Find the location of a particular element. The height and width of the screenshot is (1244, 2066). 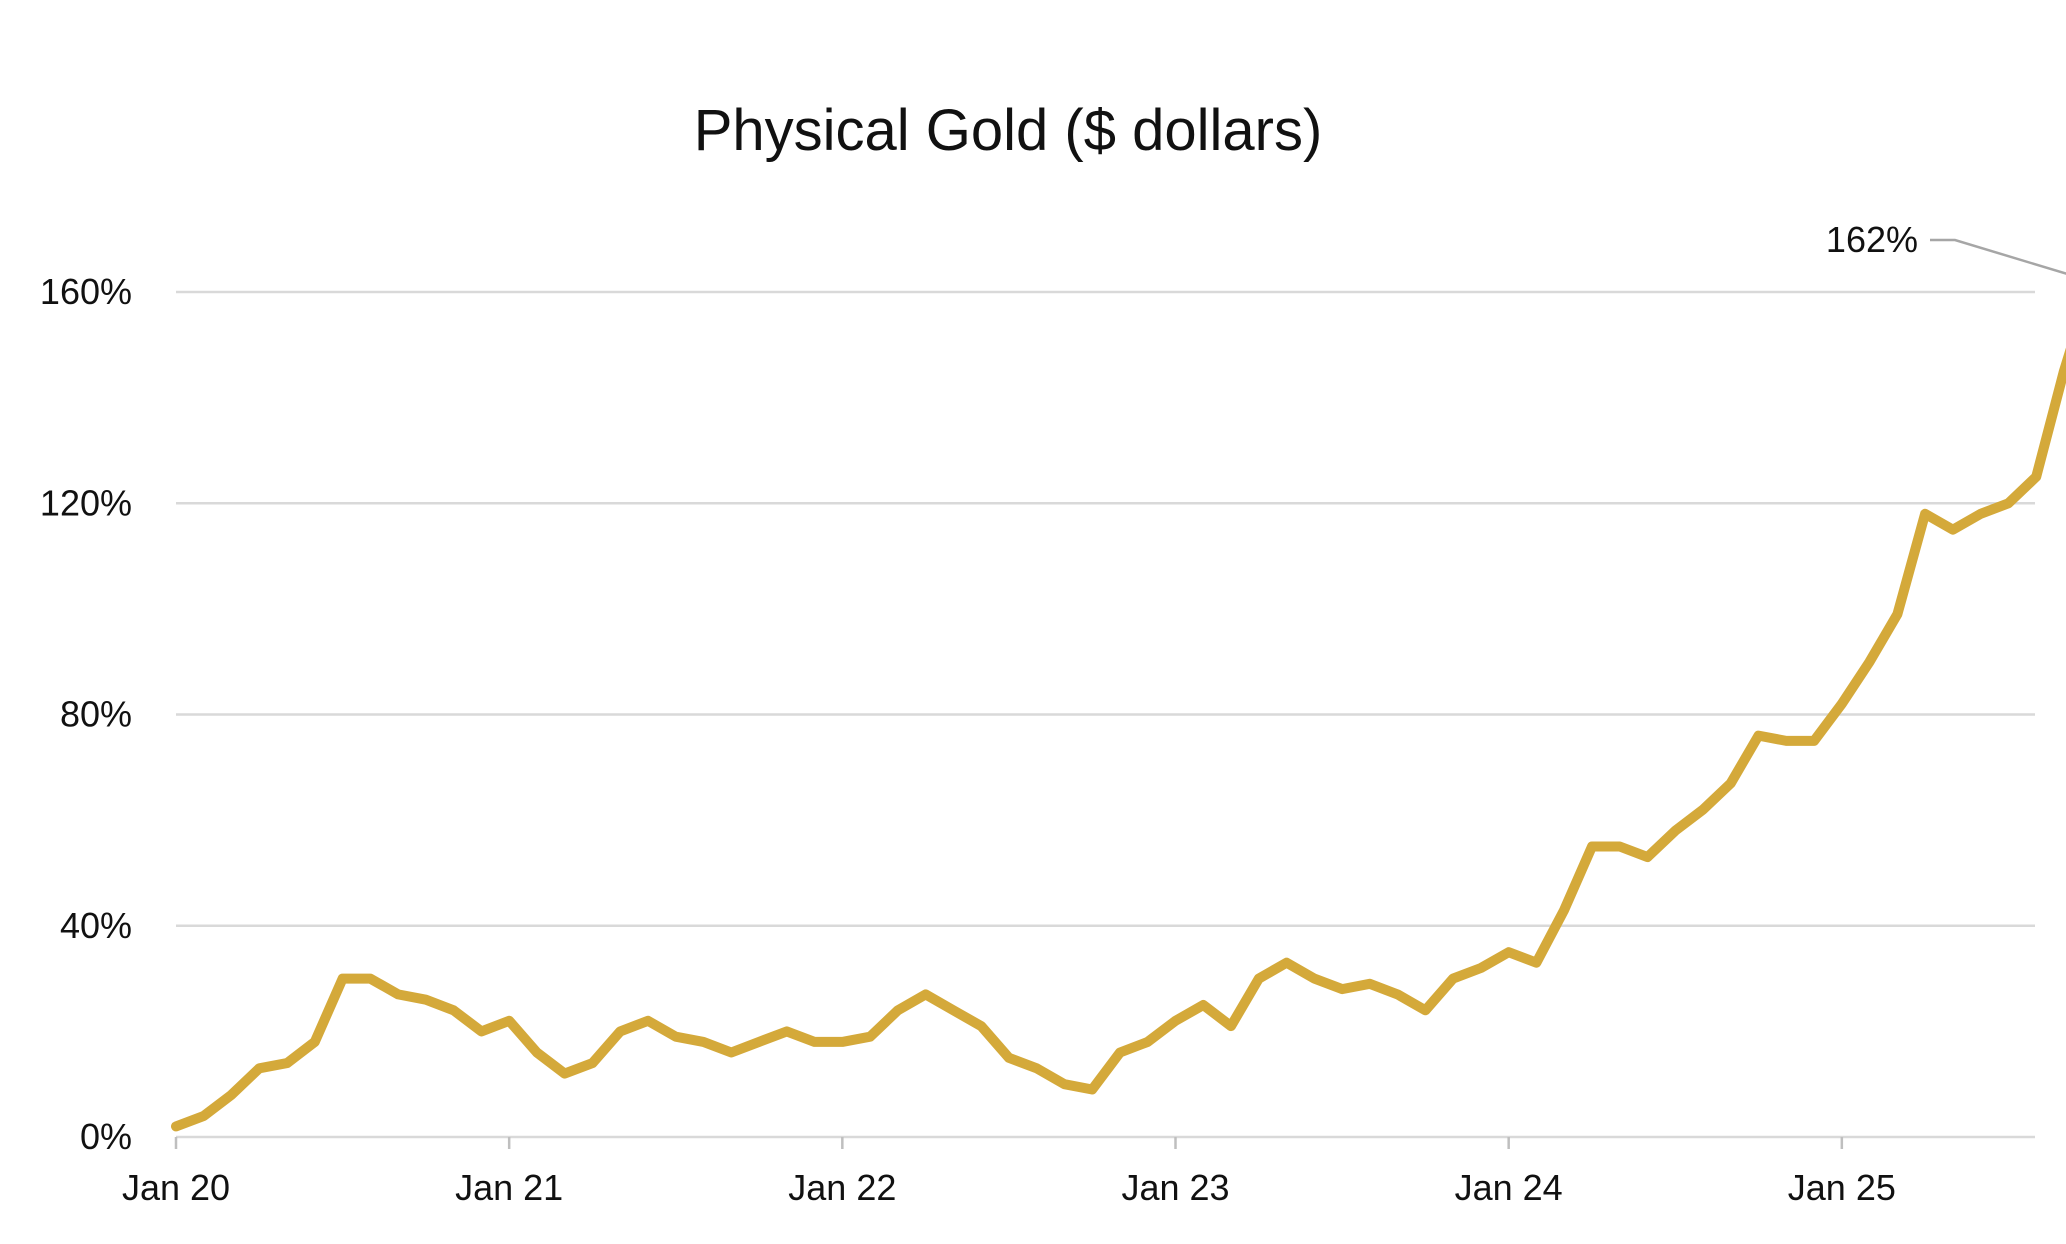

y-tick-label: 80% is located at coordinates (96, 714).